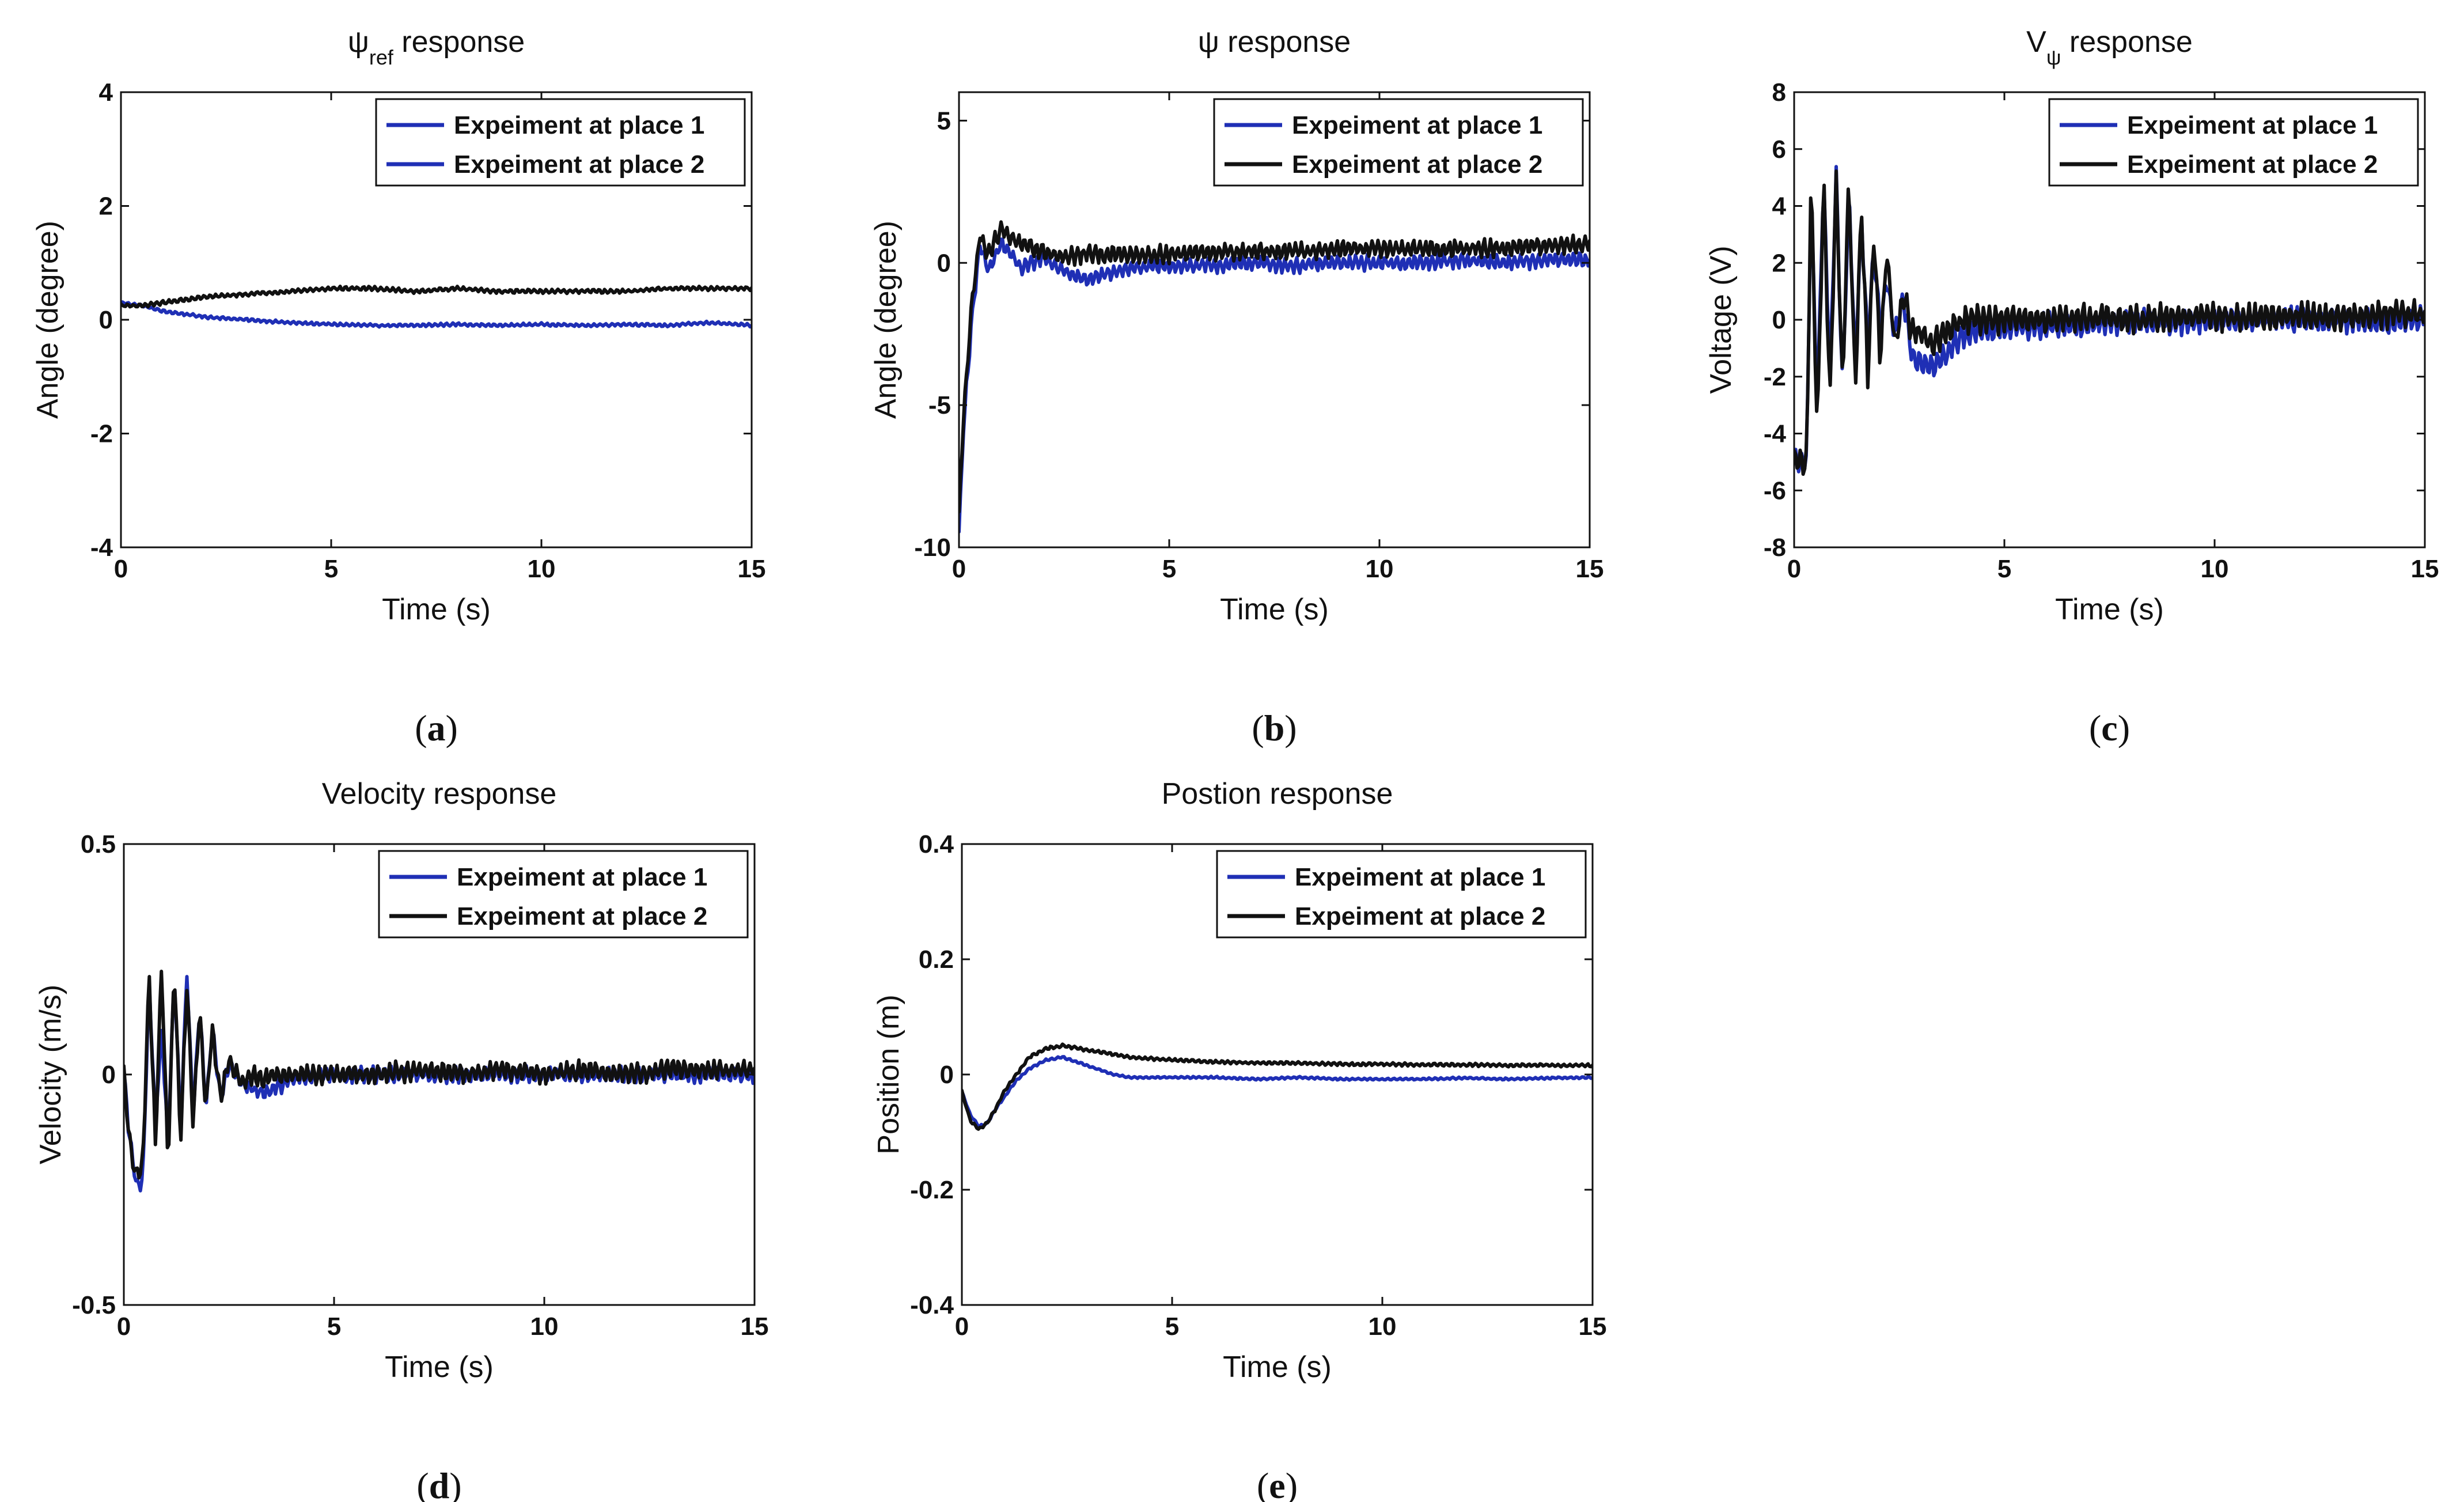 Image resolution: width=2464 pixels, height=1502 pixels. What do you see at coordinates (98, 844) in the screenshot?
I see `y-tick-label: 0.5` at bounding box center [98, 844].